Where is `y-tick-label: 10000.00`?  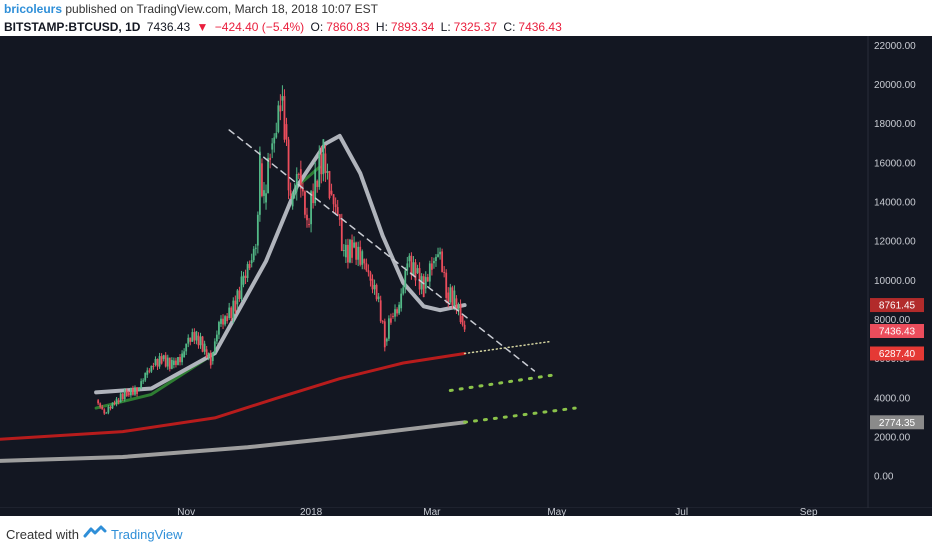 y-tick-label: 10000.00 is located at coordinates (895, 281).